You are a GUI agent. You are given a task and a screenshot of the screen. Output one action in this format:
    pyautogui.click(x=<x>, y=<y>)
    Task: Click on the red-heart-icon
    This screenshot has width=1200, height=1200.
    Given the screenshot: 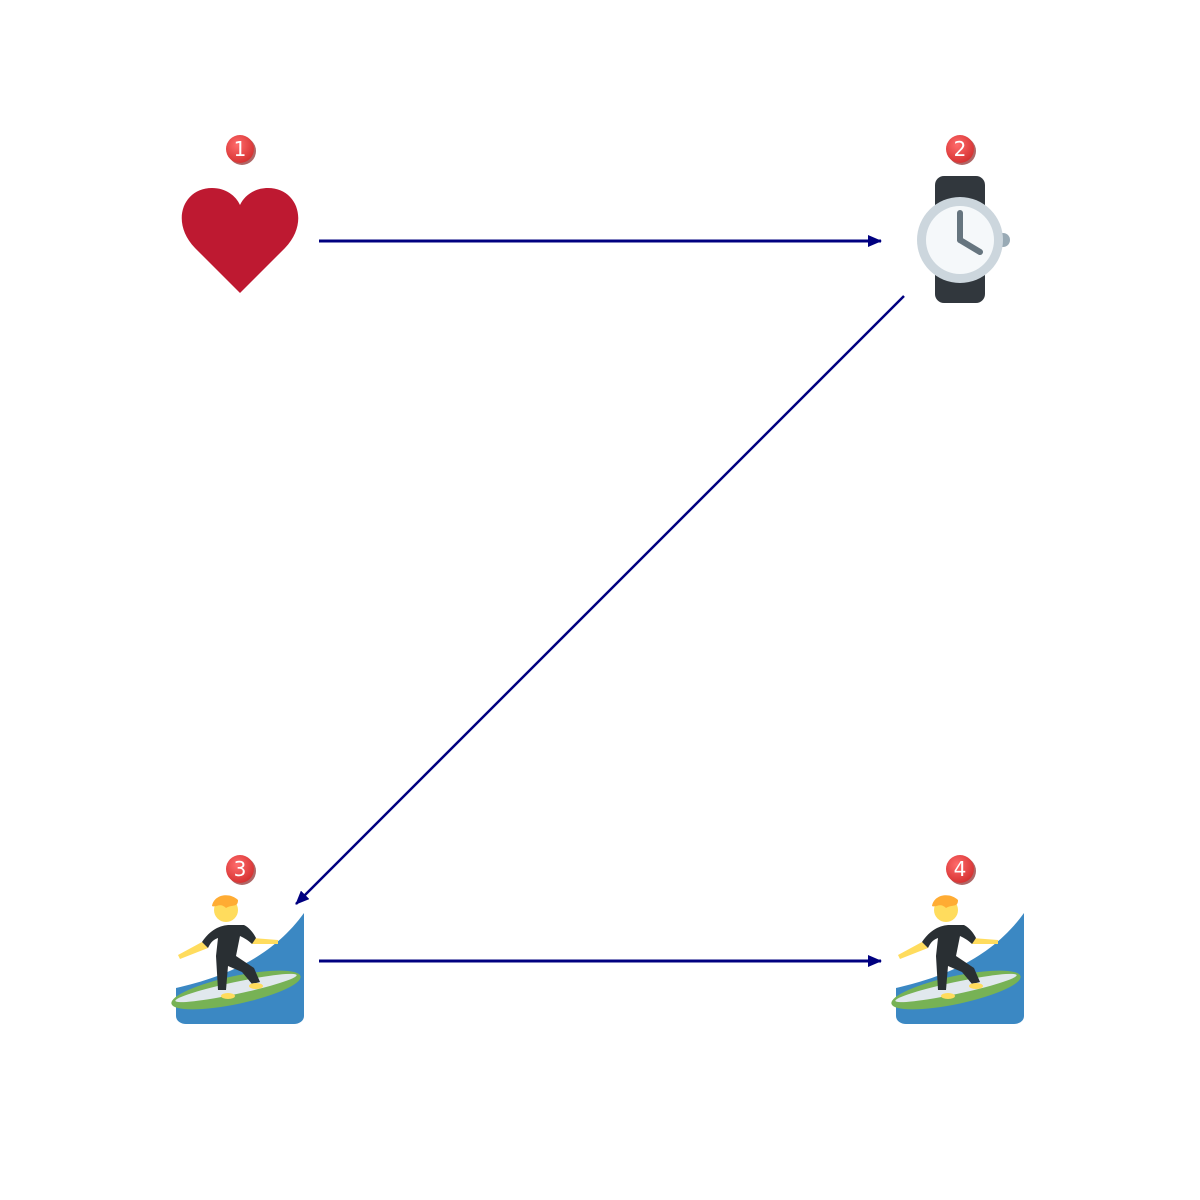 What is the action you would take?
    pyautogui.click(x=240, y=240)
    